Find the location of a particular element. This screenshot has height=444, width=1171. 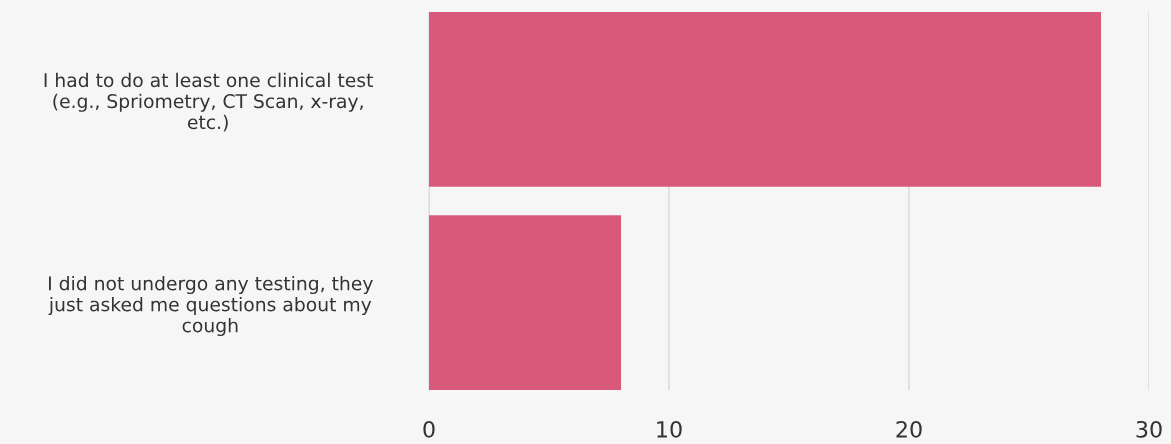

x-tick-label: 0 is located at coordinates (429, 429).